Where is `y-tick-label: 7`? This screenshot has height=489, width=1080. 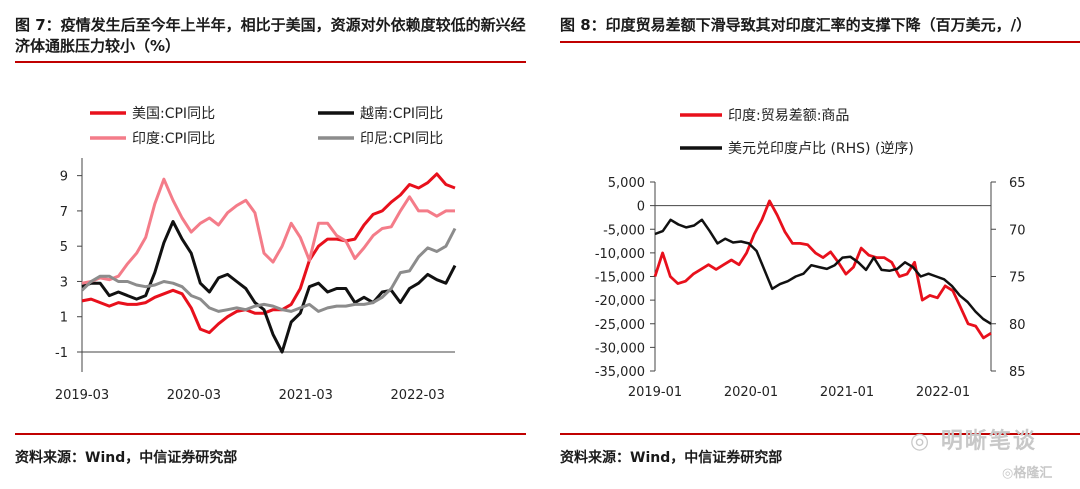
y-tick-label: 7 is located at coordinates (64, 212).